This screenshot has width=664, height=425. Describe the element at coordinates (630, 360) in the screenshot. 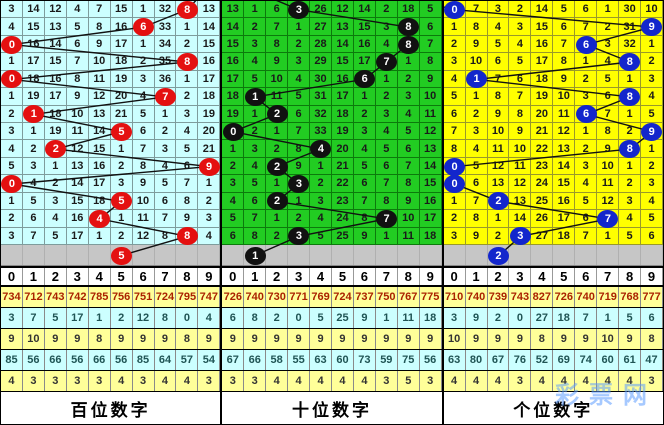

I see `stat-cell: 61` at that location.